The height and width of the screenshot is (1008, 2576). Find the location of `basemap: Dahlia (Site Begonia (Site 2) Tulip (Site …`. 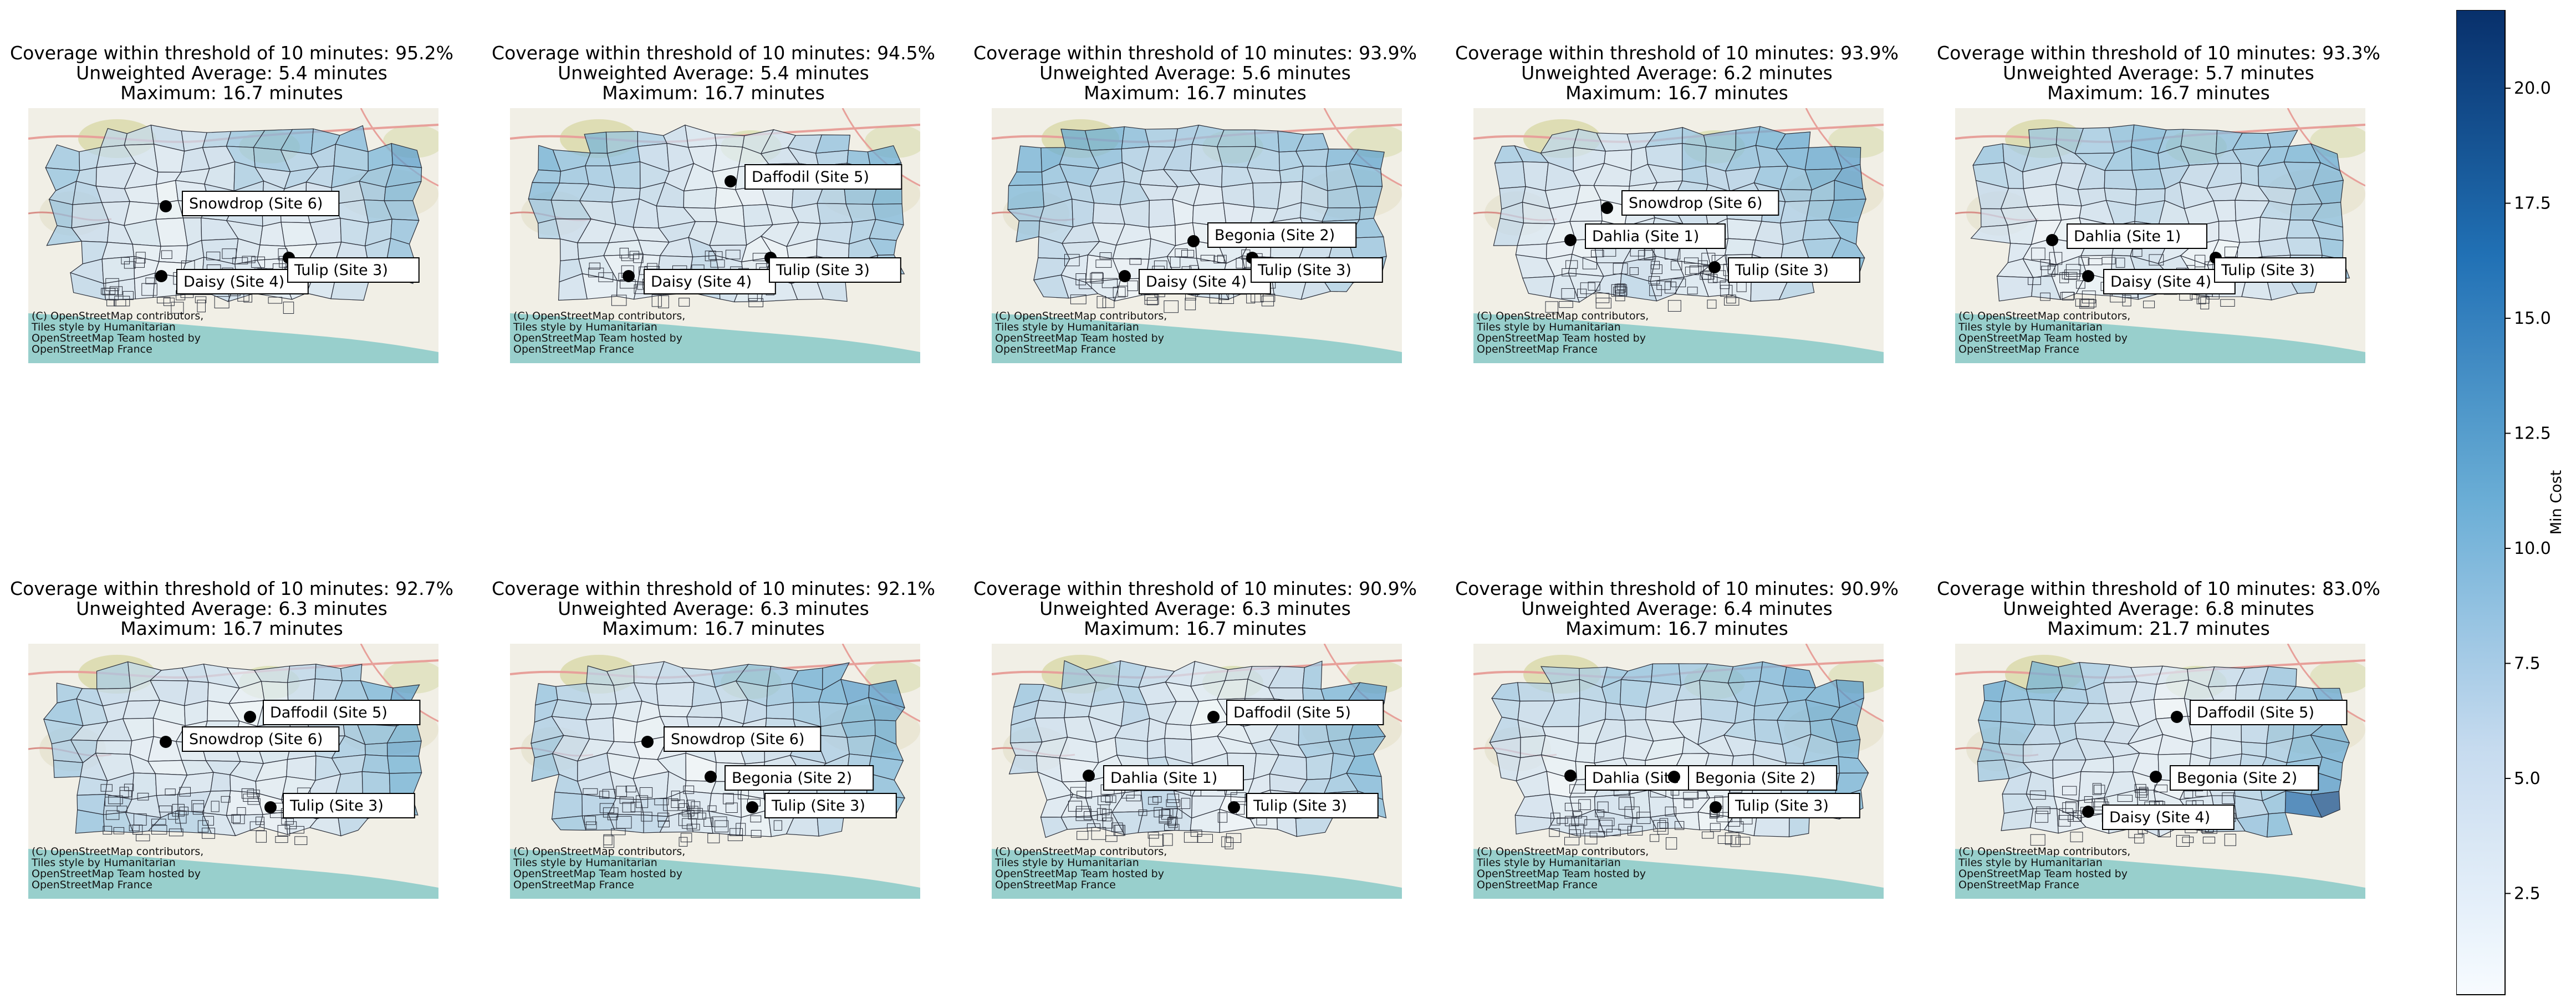

basemap: Dahlia (Site Begonia (Site 2) Tulip (Site … is located at coordinates (1678, 771).